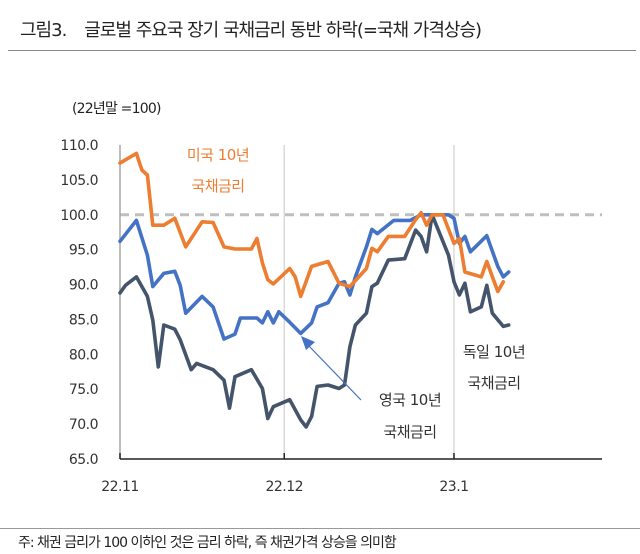  What do you see at coordinates (218, 155) in the screenshot?
I see `us-label-line1: 미국 10년` at bounding box center [218, 155].